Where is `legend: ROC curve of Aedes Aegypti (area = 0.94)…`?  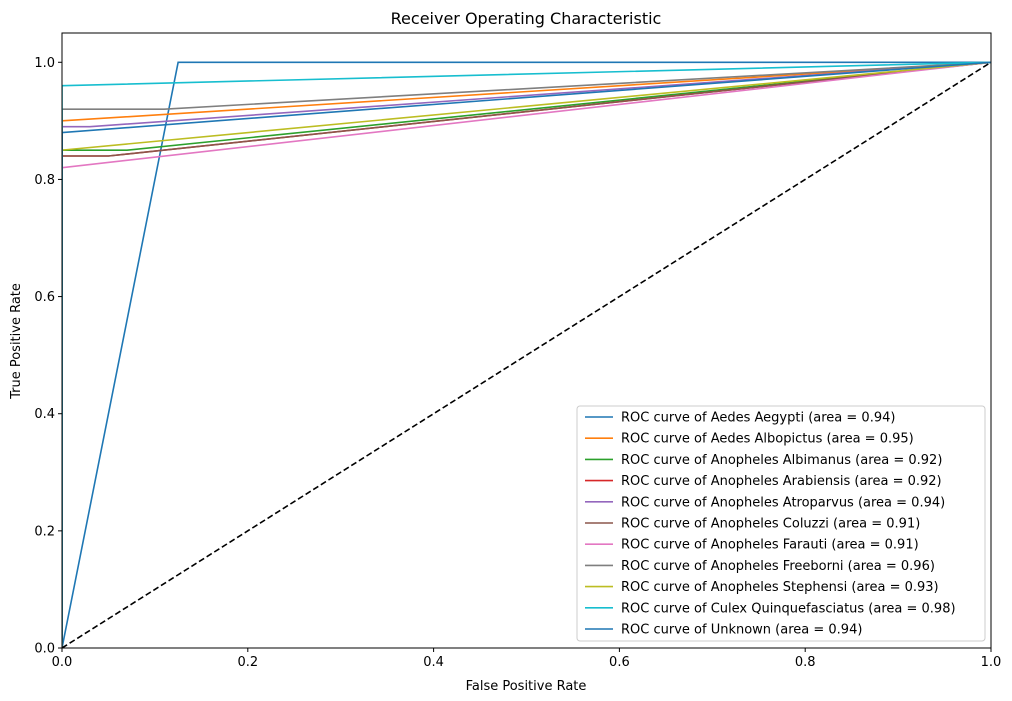
legend: ROC curve of Aedes Aegypti (area = 0.94)… is located at coordinates (781, 523).